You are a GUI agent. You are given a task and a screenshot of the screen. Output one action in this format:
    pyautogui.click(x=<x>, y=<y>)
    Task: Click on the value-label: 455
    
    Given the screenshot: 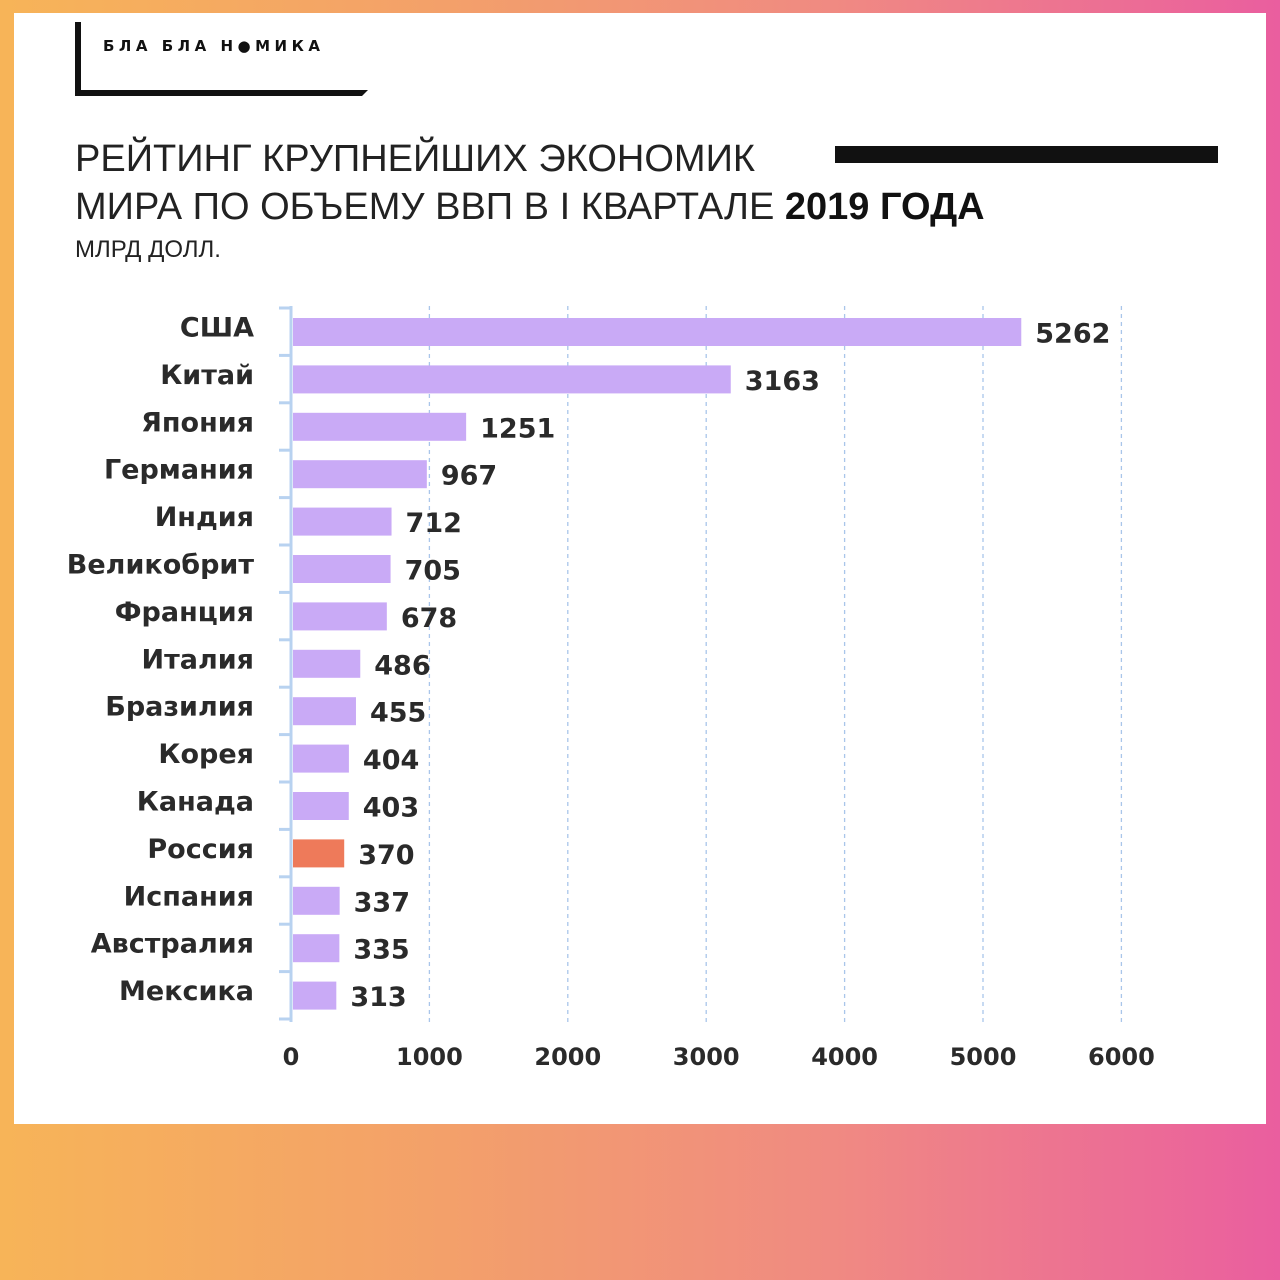 What is the action you would take?
    pyautogui.click(x=398, y=713)
    